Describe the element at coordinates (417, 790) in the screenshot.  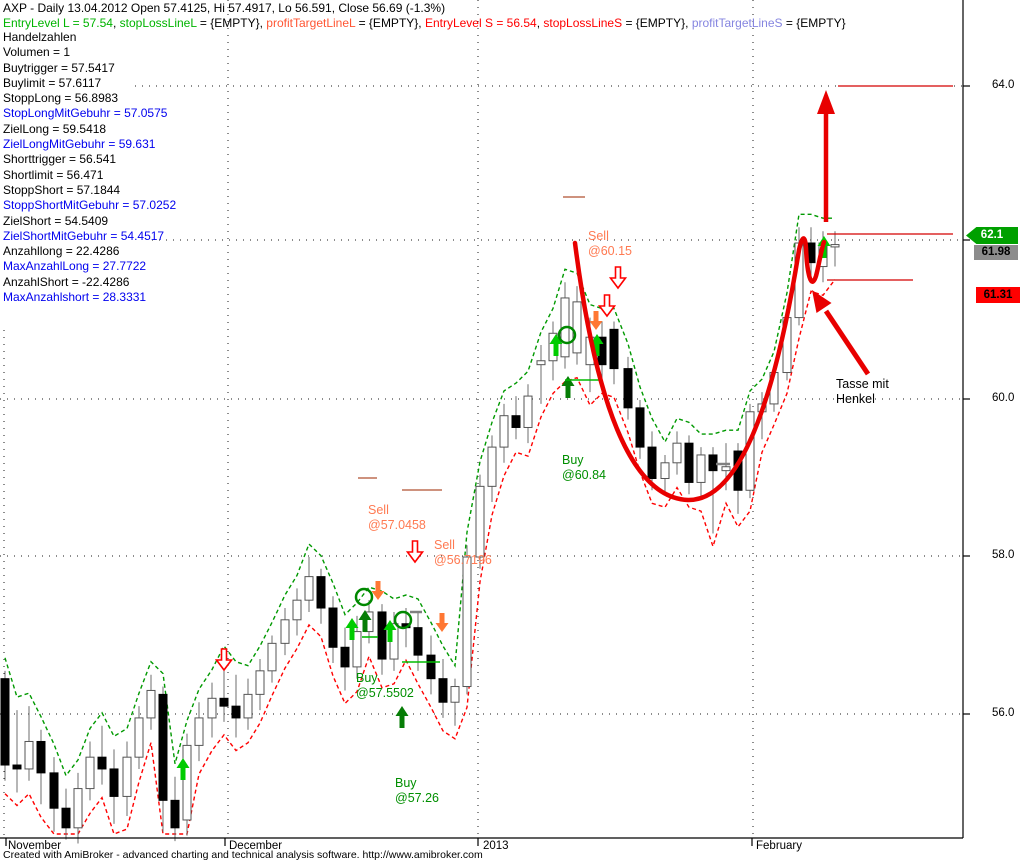
I see `annotation-buy-5: Buy @57.26` at that location.